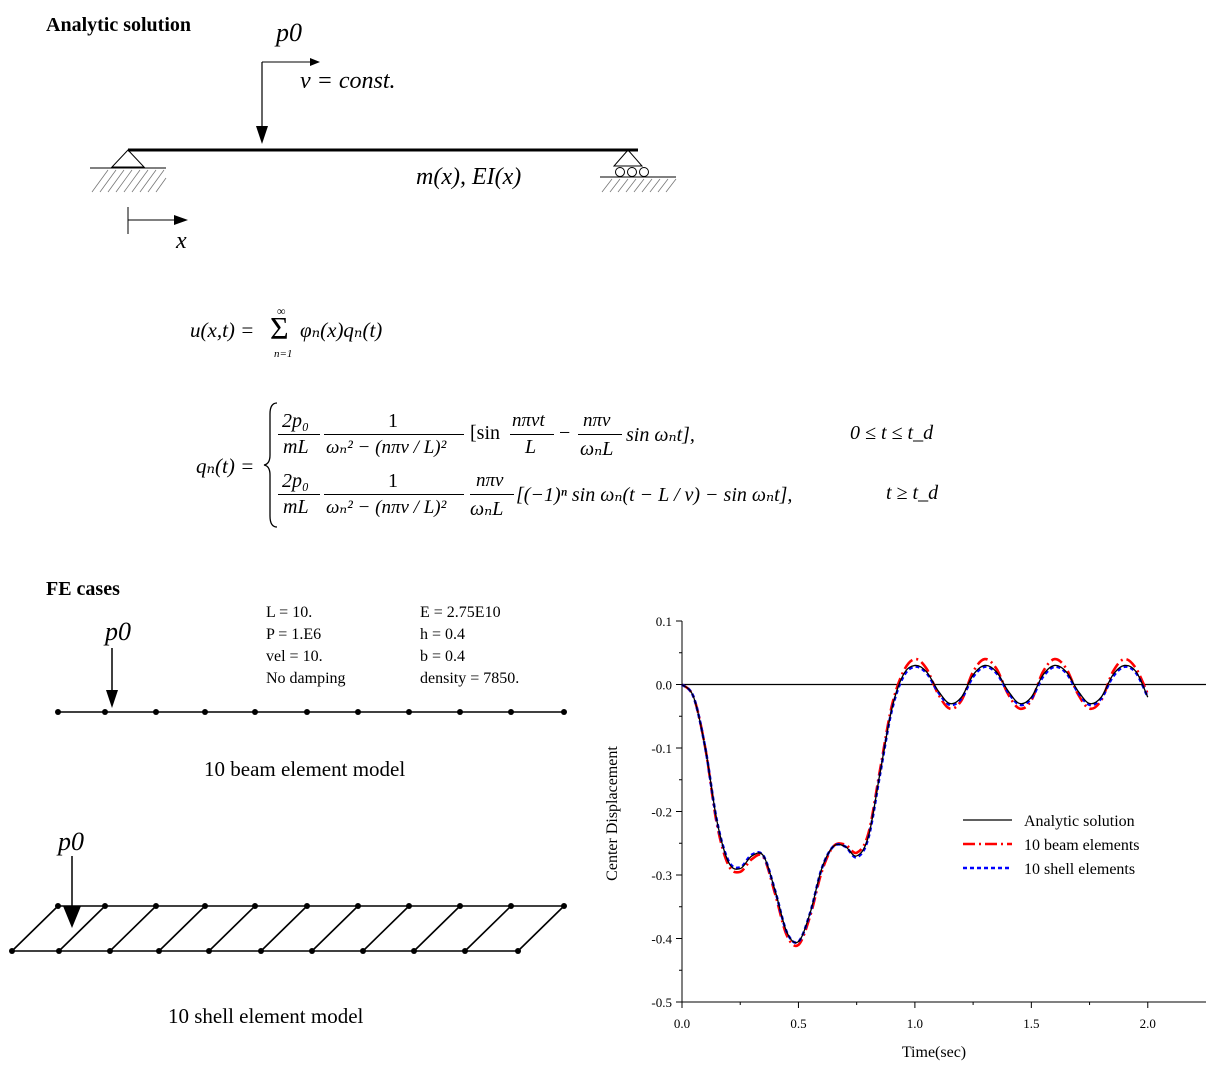 Image resolution: width=1221 pixels, height=1067 pixels. Describe the element at coordinates (654, 495) in the screenshot. I see `case2-tail: [(−1)ⁿ sin ωₙ(t − L / v) − sin ωₙt],` at that location.